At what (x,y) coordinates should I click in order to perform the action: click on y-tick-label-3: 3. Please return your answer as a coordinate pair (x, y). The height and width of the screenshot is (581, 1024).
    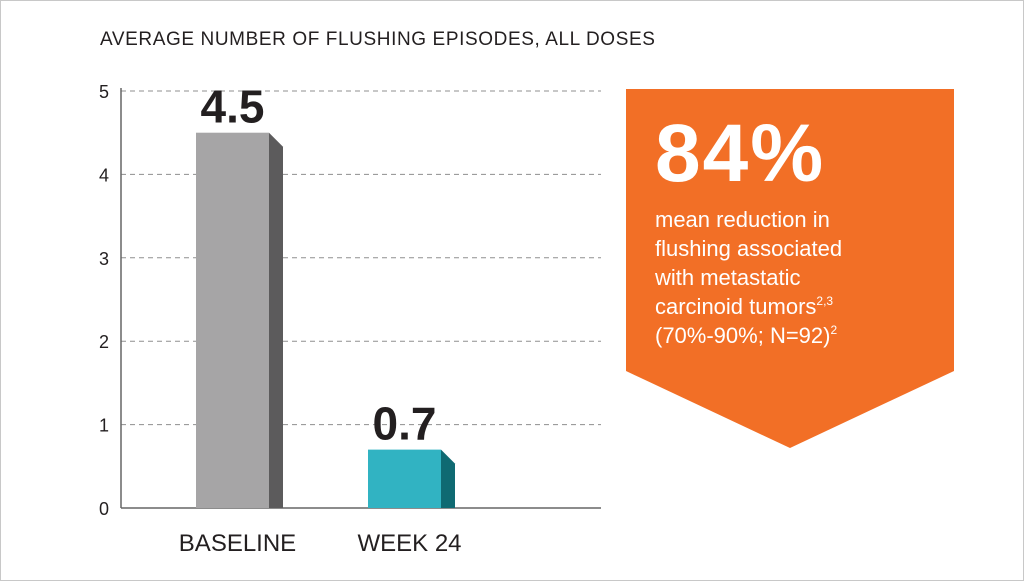
    Looking at the image, I should click on (104, 259).